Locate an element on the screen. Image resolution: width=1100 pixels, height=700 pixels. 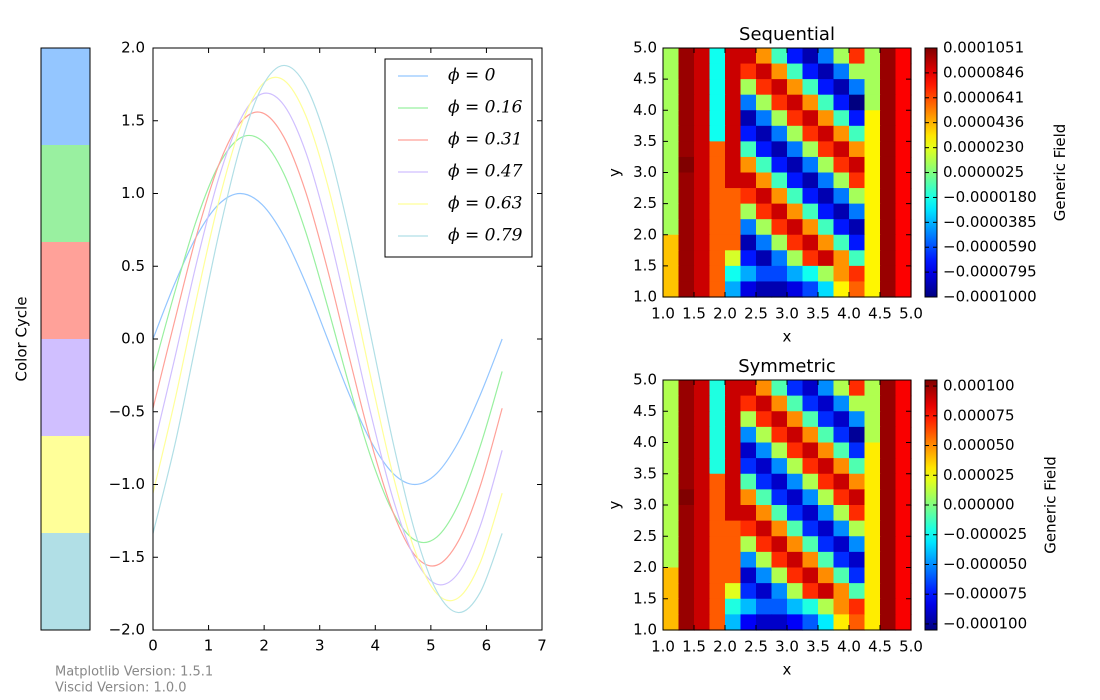
color-swatch is located at coordinates (65, 97).